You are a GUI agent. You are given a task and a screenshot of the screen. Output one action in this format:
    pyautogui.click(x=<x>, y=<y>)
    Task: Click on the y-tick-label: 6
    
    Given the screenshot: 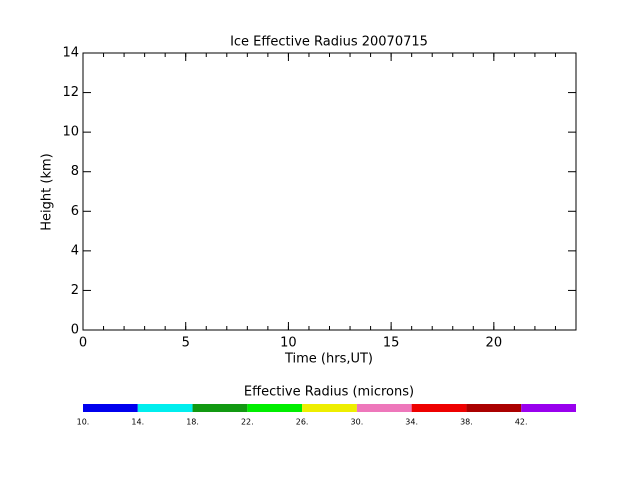 What is the action you would take?
    pyautogui.click(x=75, y=211)
    